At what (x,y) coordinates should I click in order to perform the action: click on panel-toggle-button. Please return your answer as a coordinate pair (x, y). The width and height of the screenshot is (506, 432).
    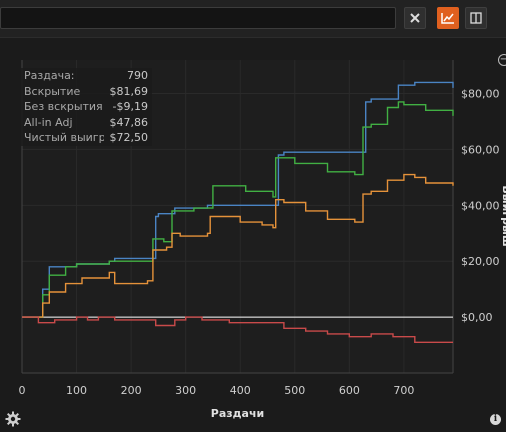
    Looking at the image, I should click on (476, 18).